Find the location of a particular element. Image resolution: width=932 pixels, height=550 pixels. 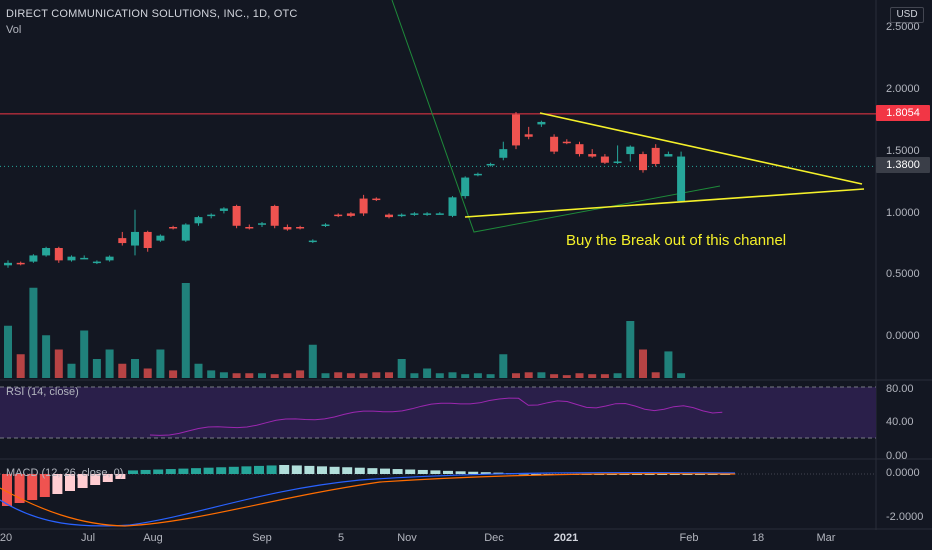

time-axis-label: Aug is located at coordinates (153, 538).